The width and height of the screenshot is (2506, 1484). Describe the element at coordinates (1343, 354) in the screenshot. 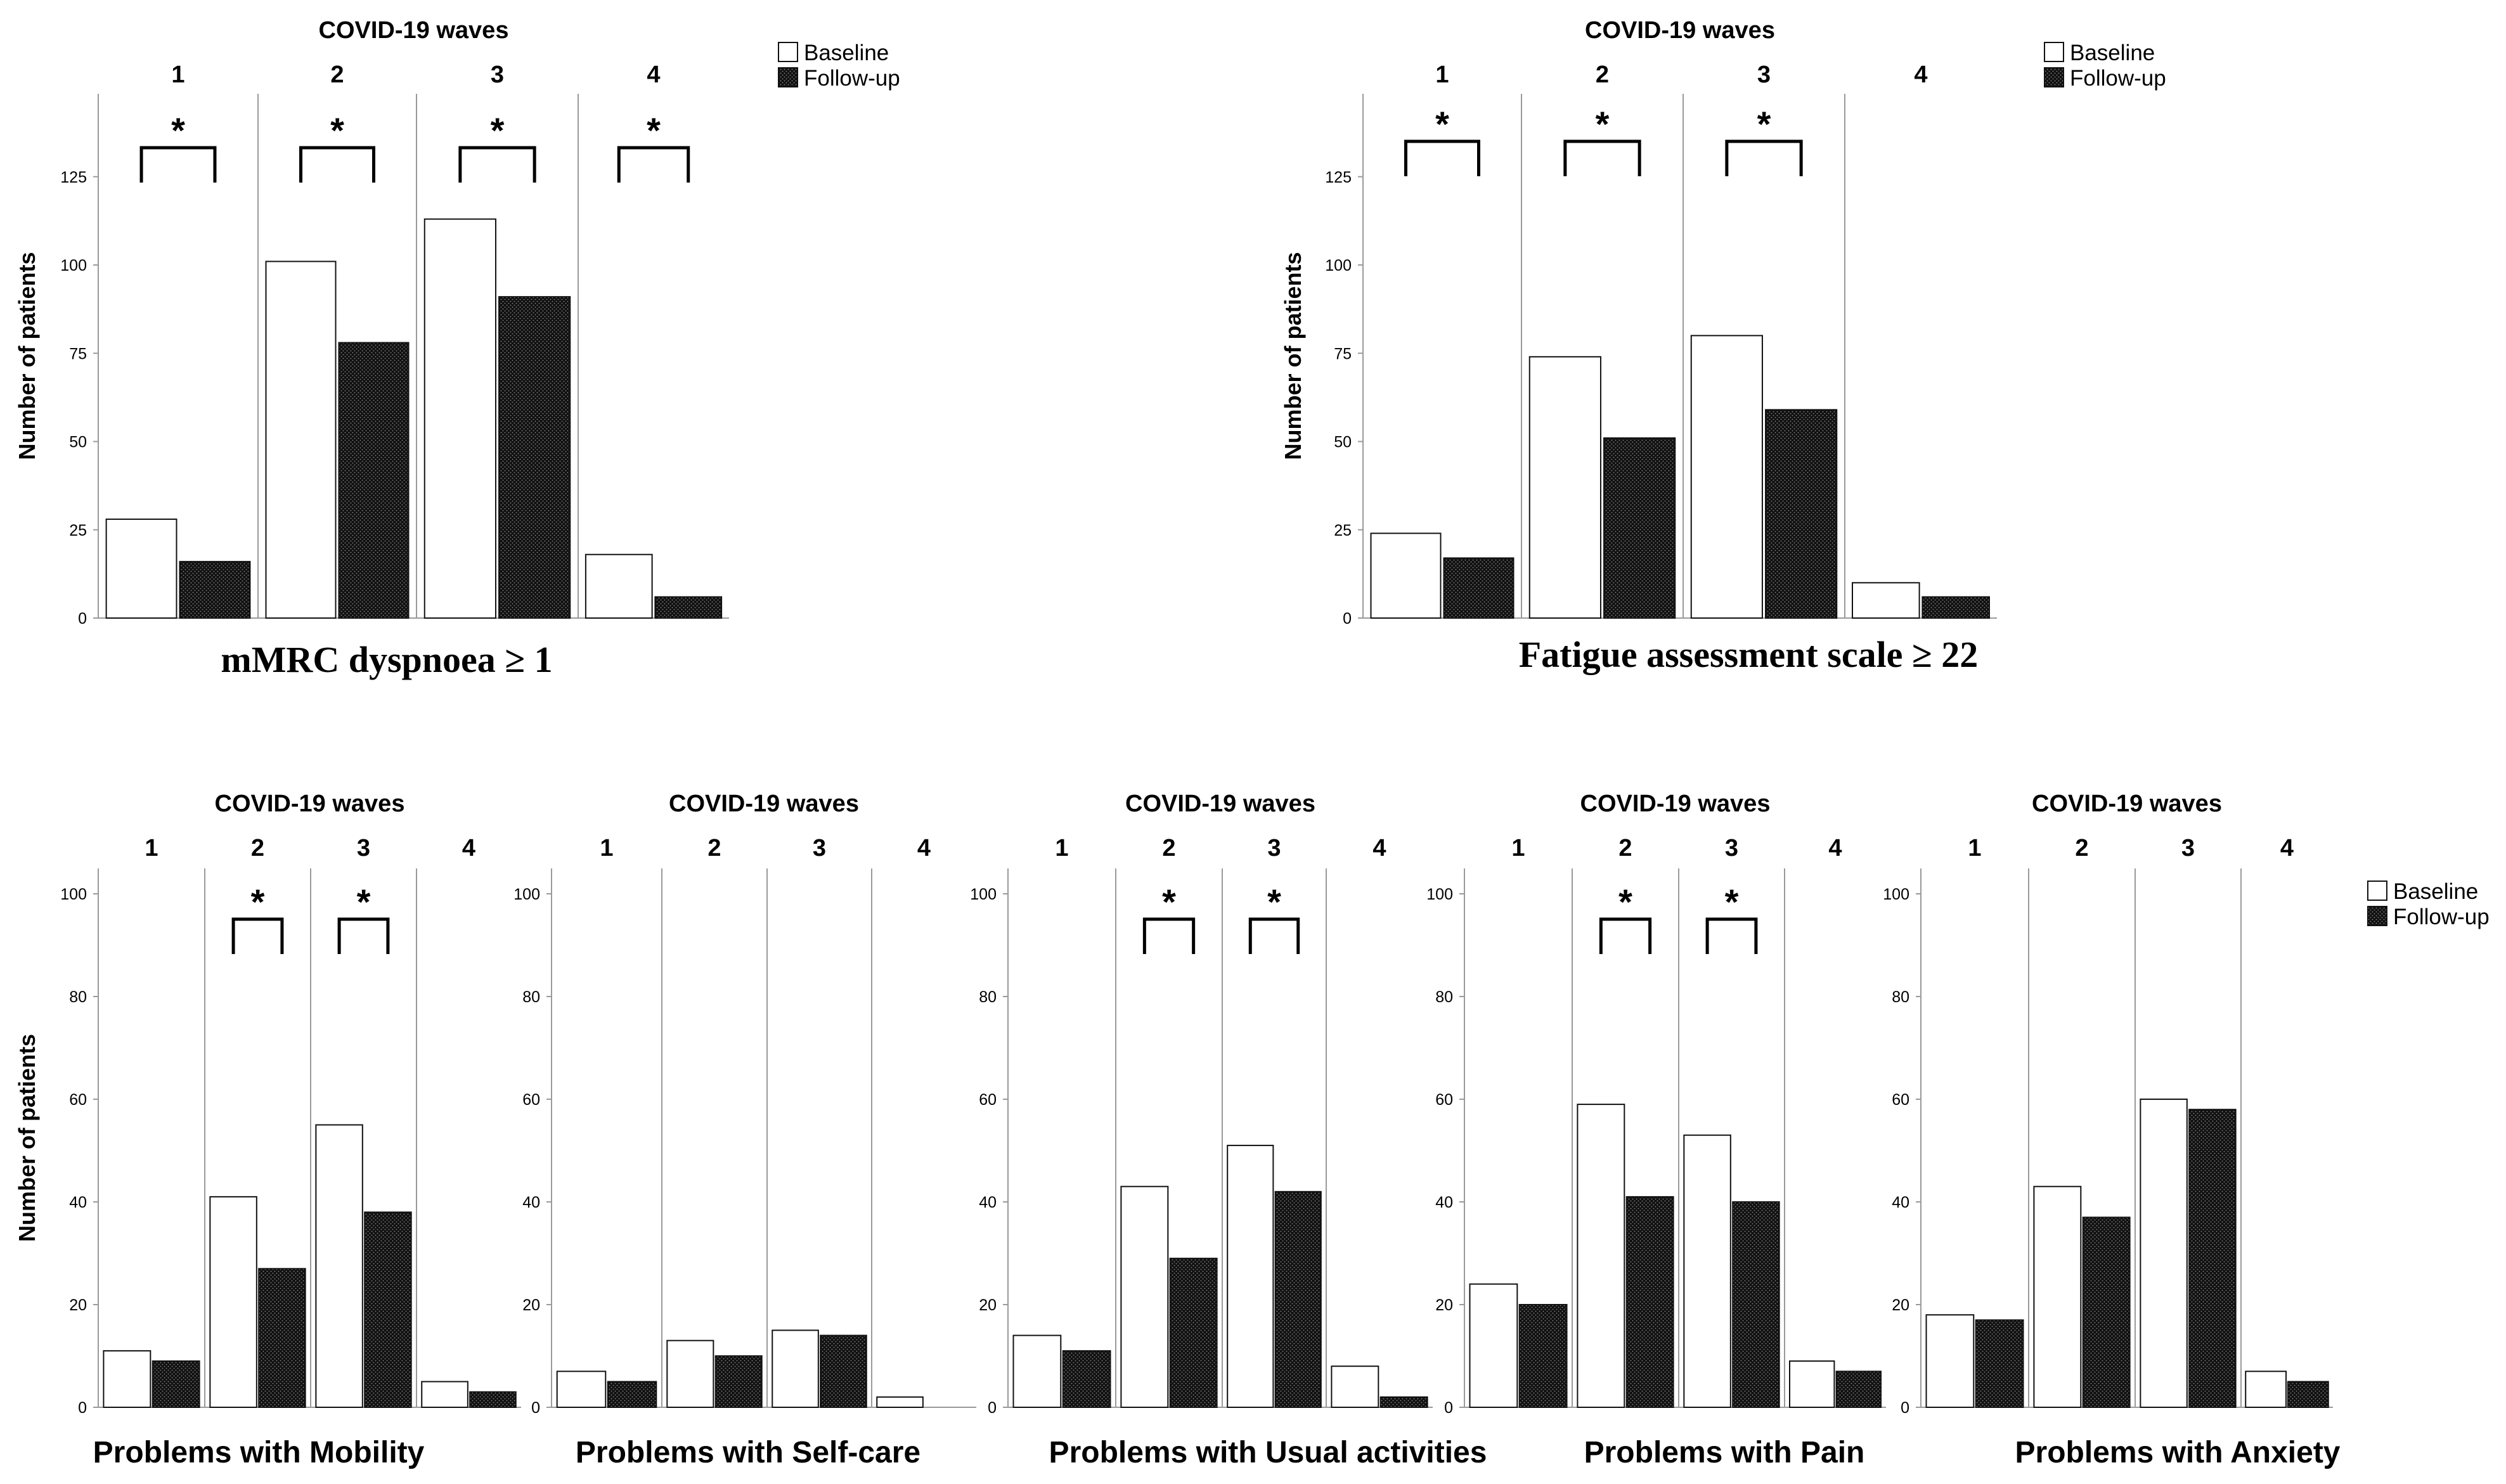

I see `y-tick-label: 75` at that location.